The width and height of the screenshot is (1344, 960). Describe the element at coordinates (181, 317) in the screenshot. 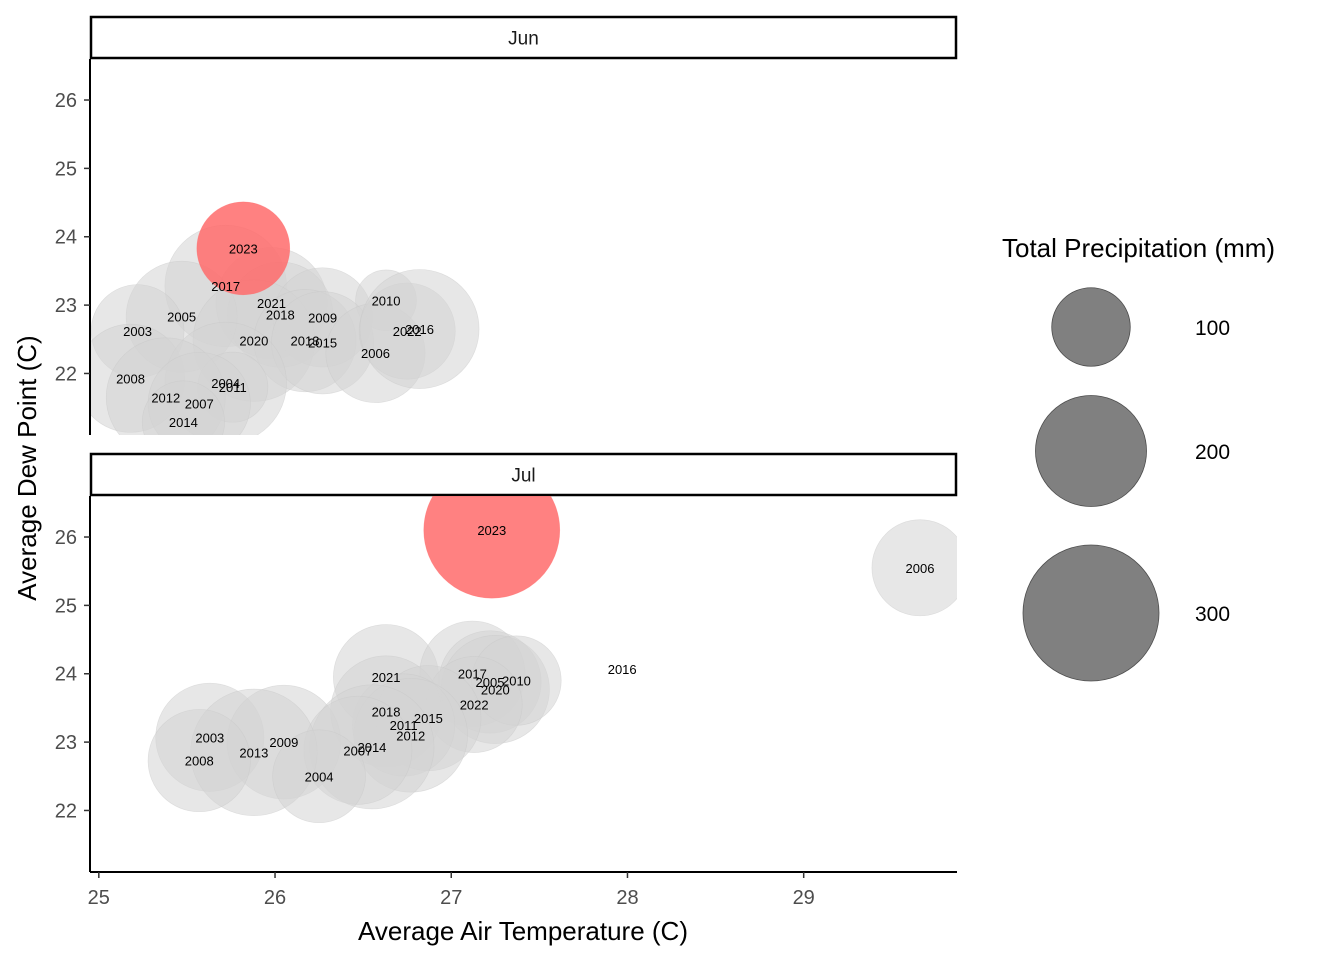

I see `point-label-jun-2005: 2005` at that location.